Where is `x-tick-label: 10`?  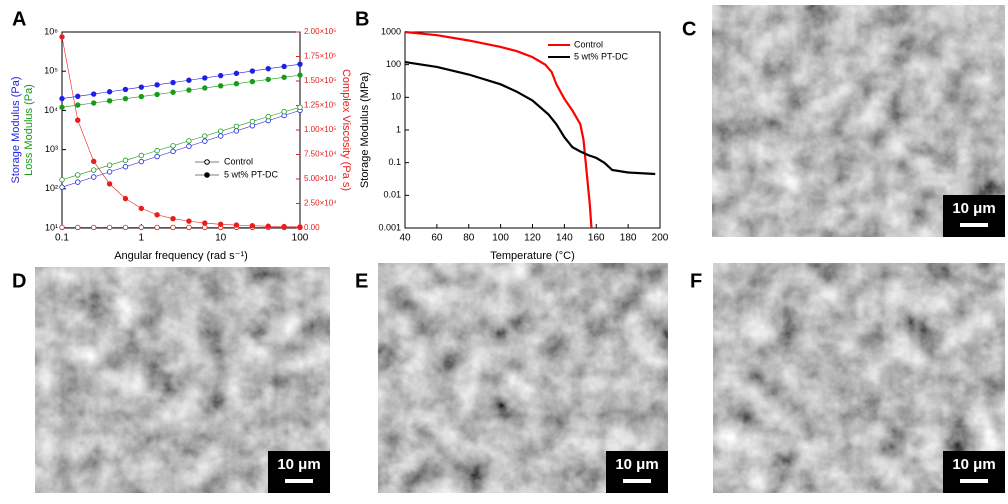
x-tick-label: 10 is located at coordinates (221, 238).